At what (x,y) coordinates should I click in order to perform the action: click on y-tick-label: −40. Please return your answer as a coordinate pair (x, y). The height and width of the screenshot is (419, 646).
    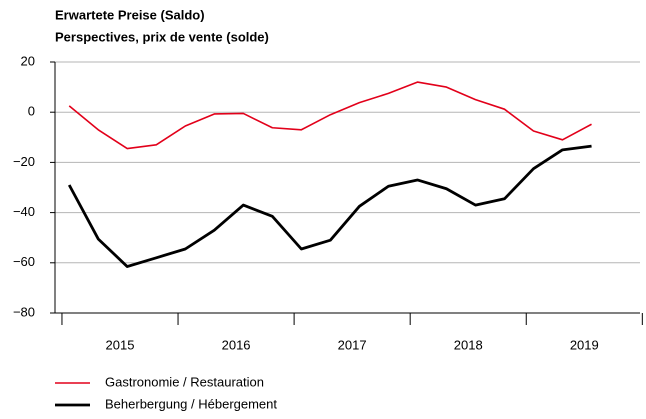
    Looking at the image, I should click on (24, 211).